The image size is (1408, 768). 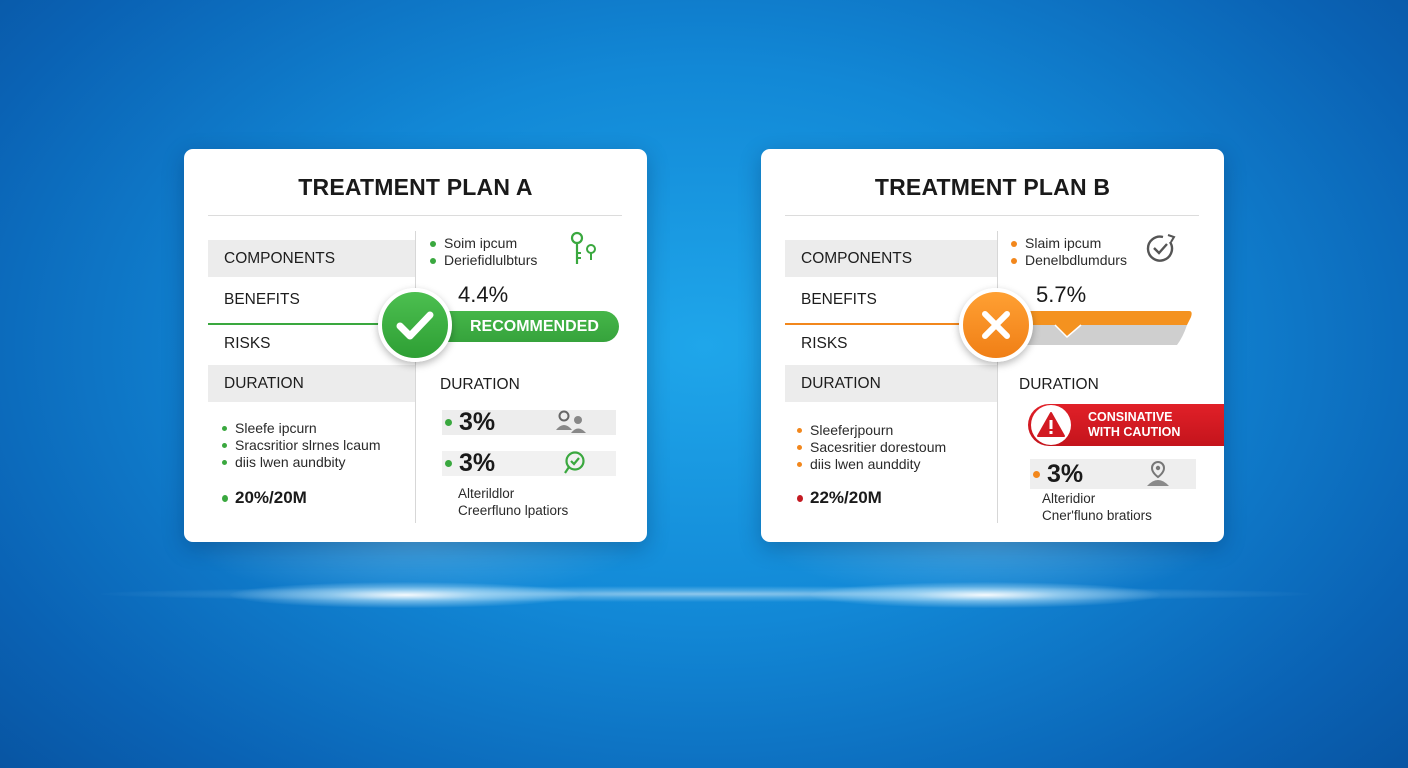 What do you see at coordinates (996, 325) in the screenshot?
I see `cross-icon` at bounding box center [996, 325].